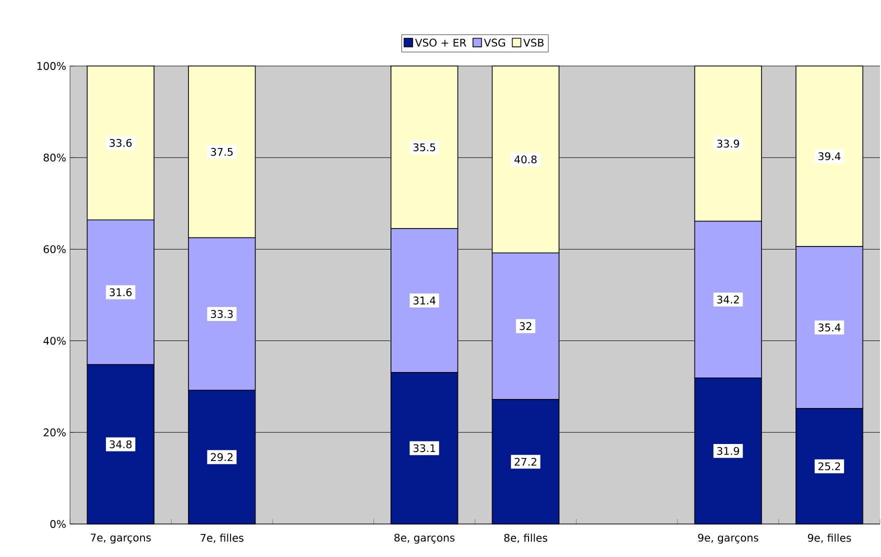 The width and height of the screenshot is (881, 557). What do you see at coordinates (120, 539) in the screenshot?
I see `x-tick-label: 7e, garçons` at bounding box center [120, 539].